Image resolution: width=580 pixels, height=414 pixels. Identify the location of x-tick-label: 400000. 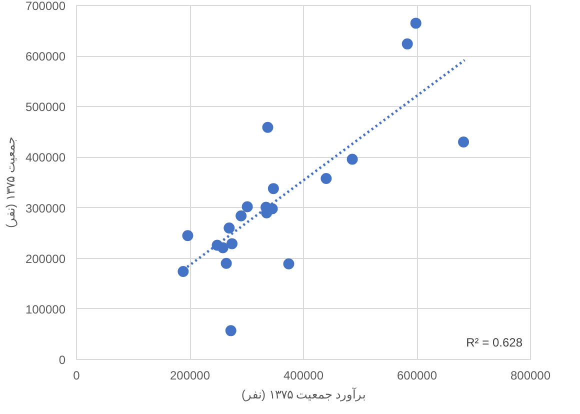
(303, 375).